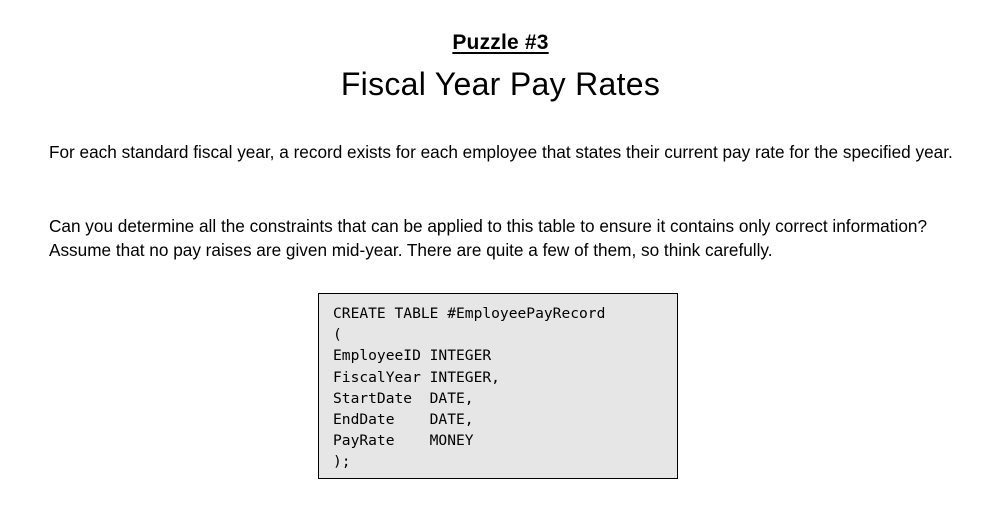  I want to click on code-line-close-paren: );, so click(342, 462).